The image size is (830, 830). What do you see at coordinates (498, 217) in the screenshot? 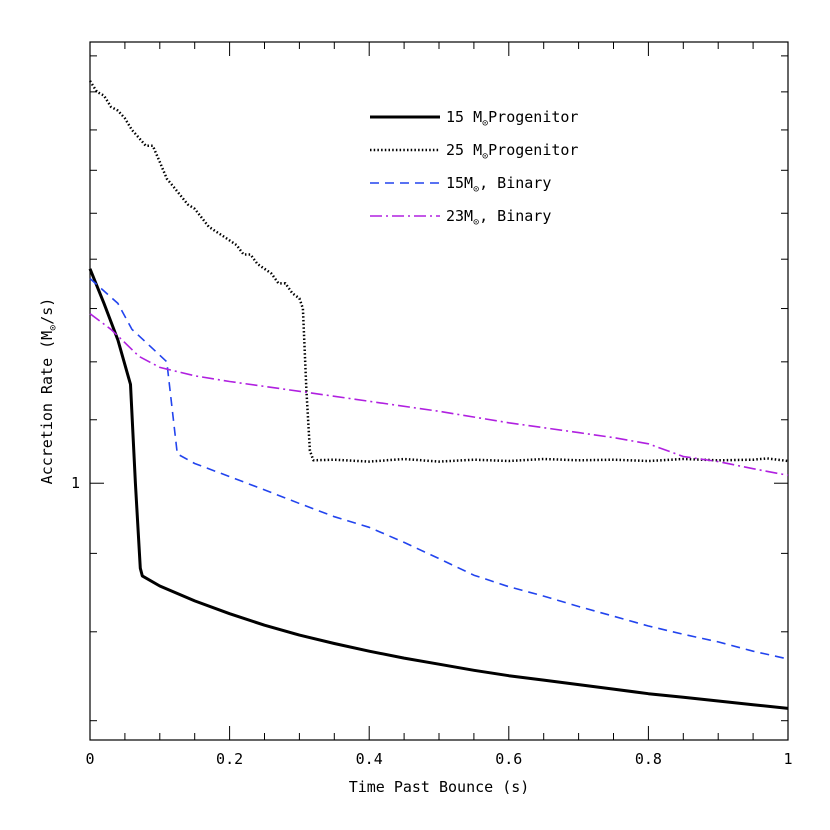
I see `legend-label-4: 23M⊙, Binary` at bounding box center [498, 217].